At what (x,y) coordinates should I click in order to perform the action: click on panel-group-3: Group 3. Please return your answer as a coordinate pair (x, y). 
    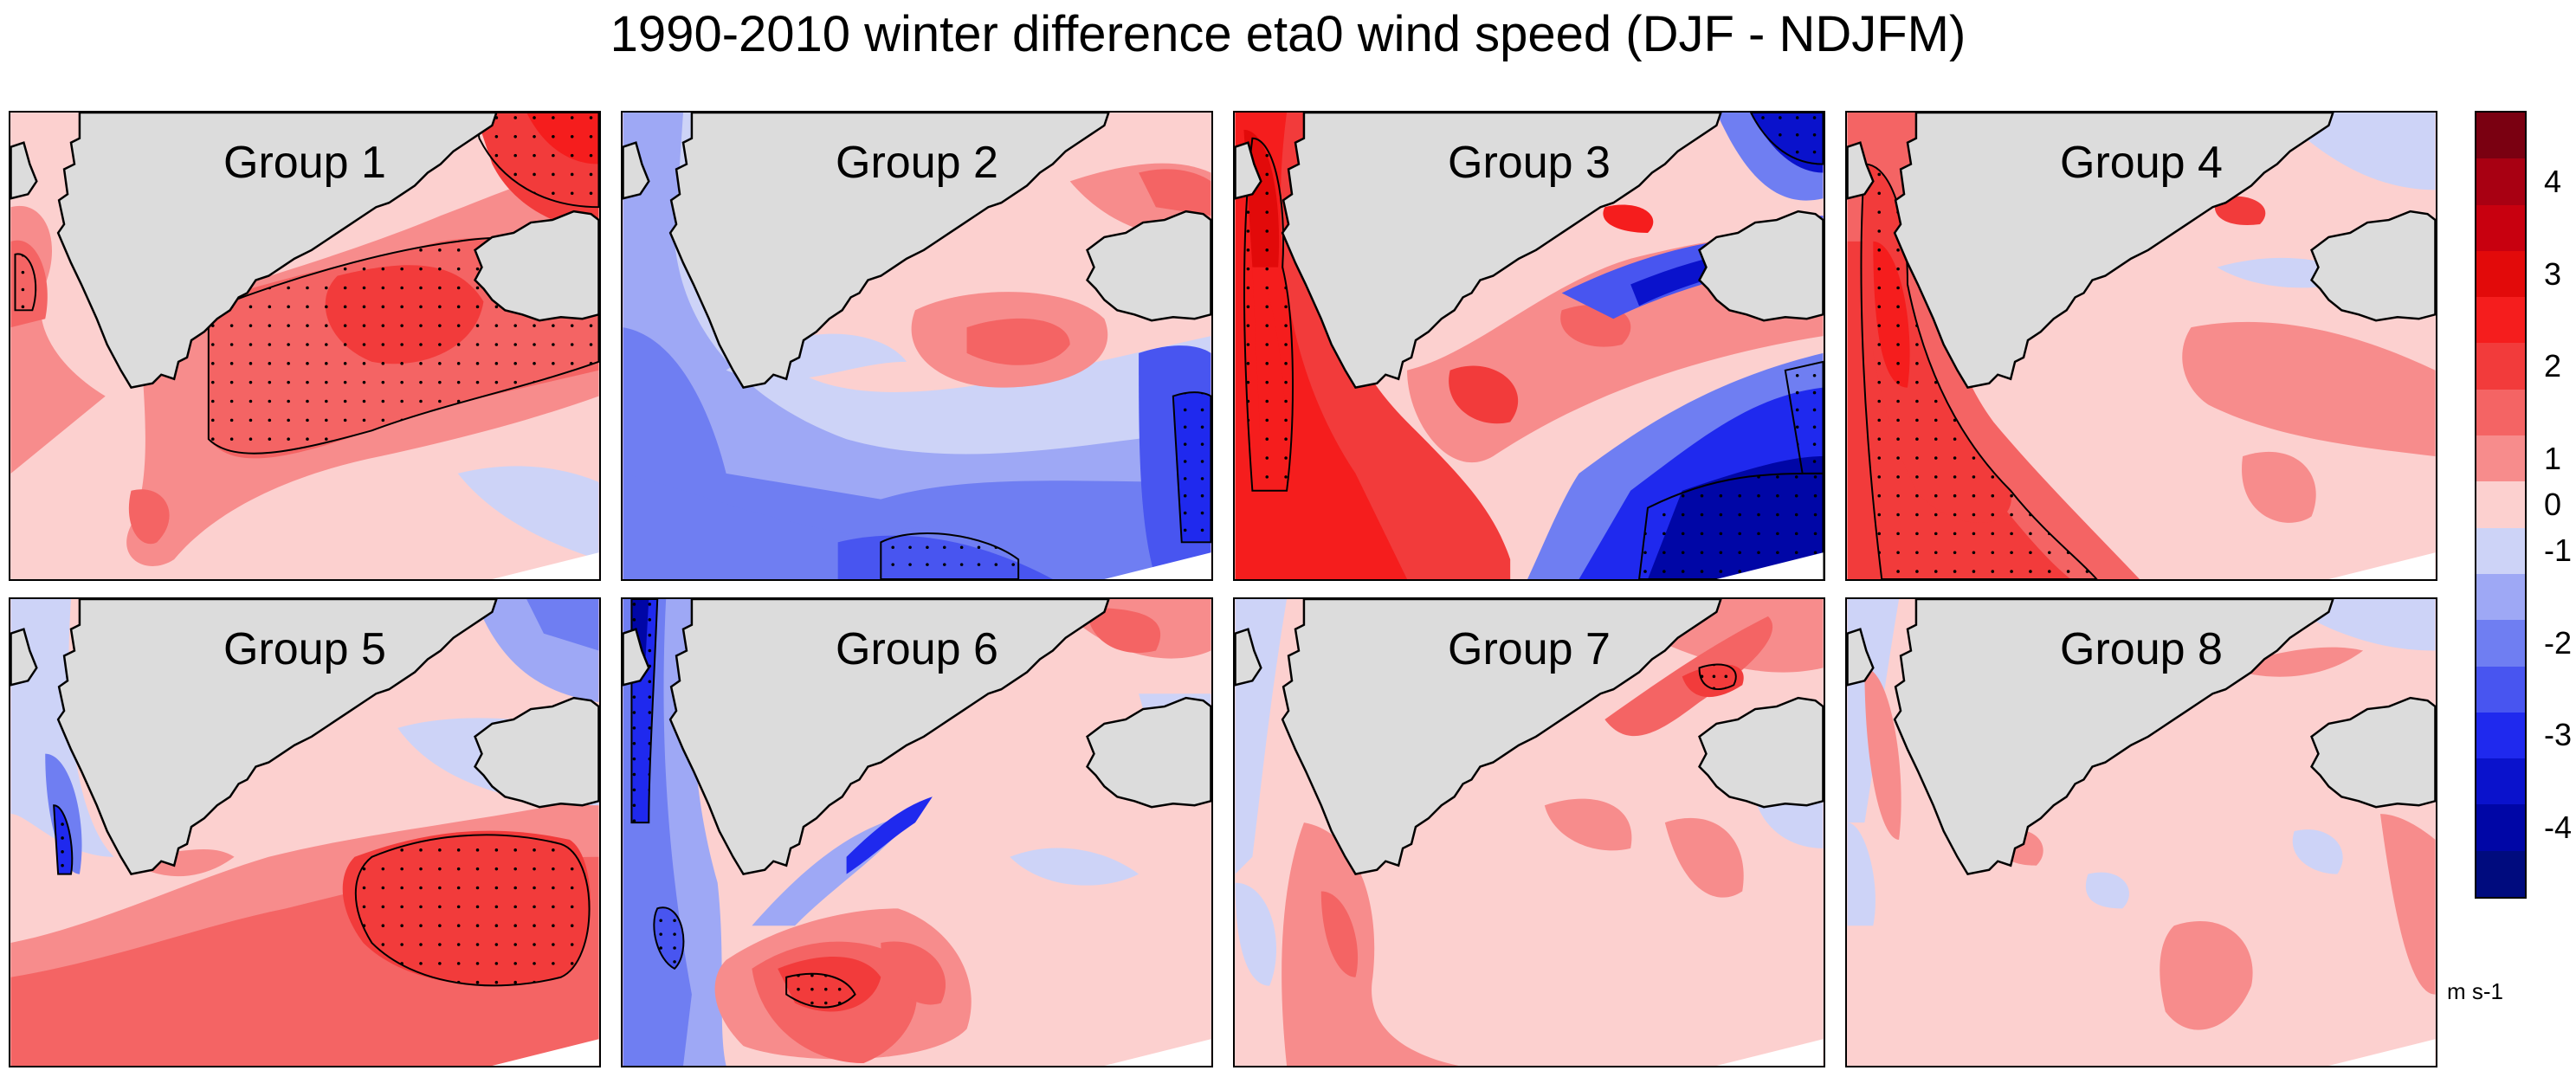
    Looking at the image, I should click on (1529, 346).